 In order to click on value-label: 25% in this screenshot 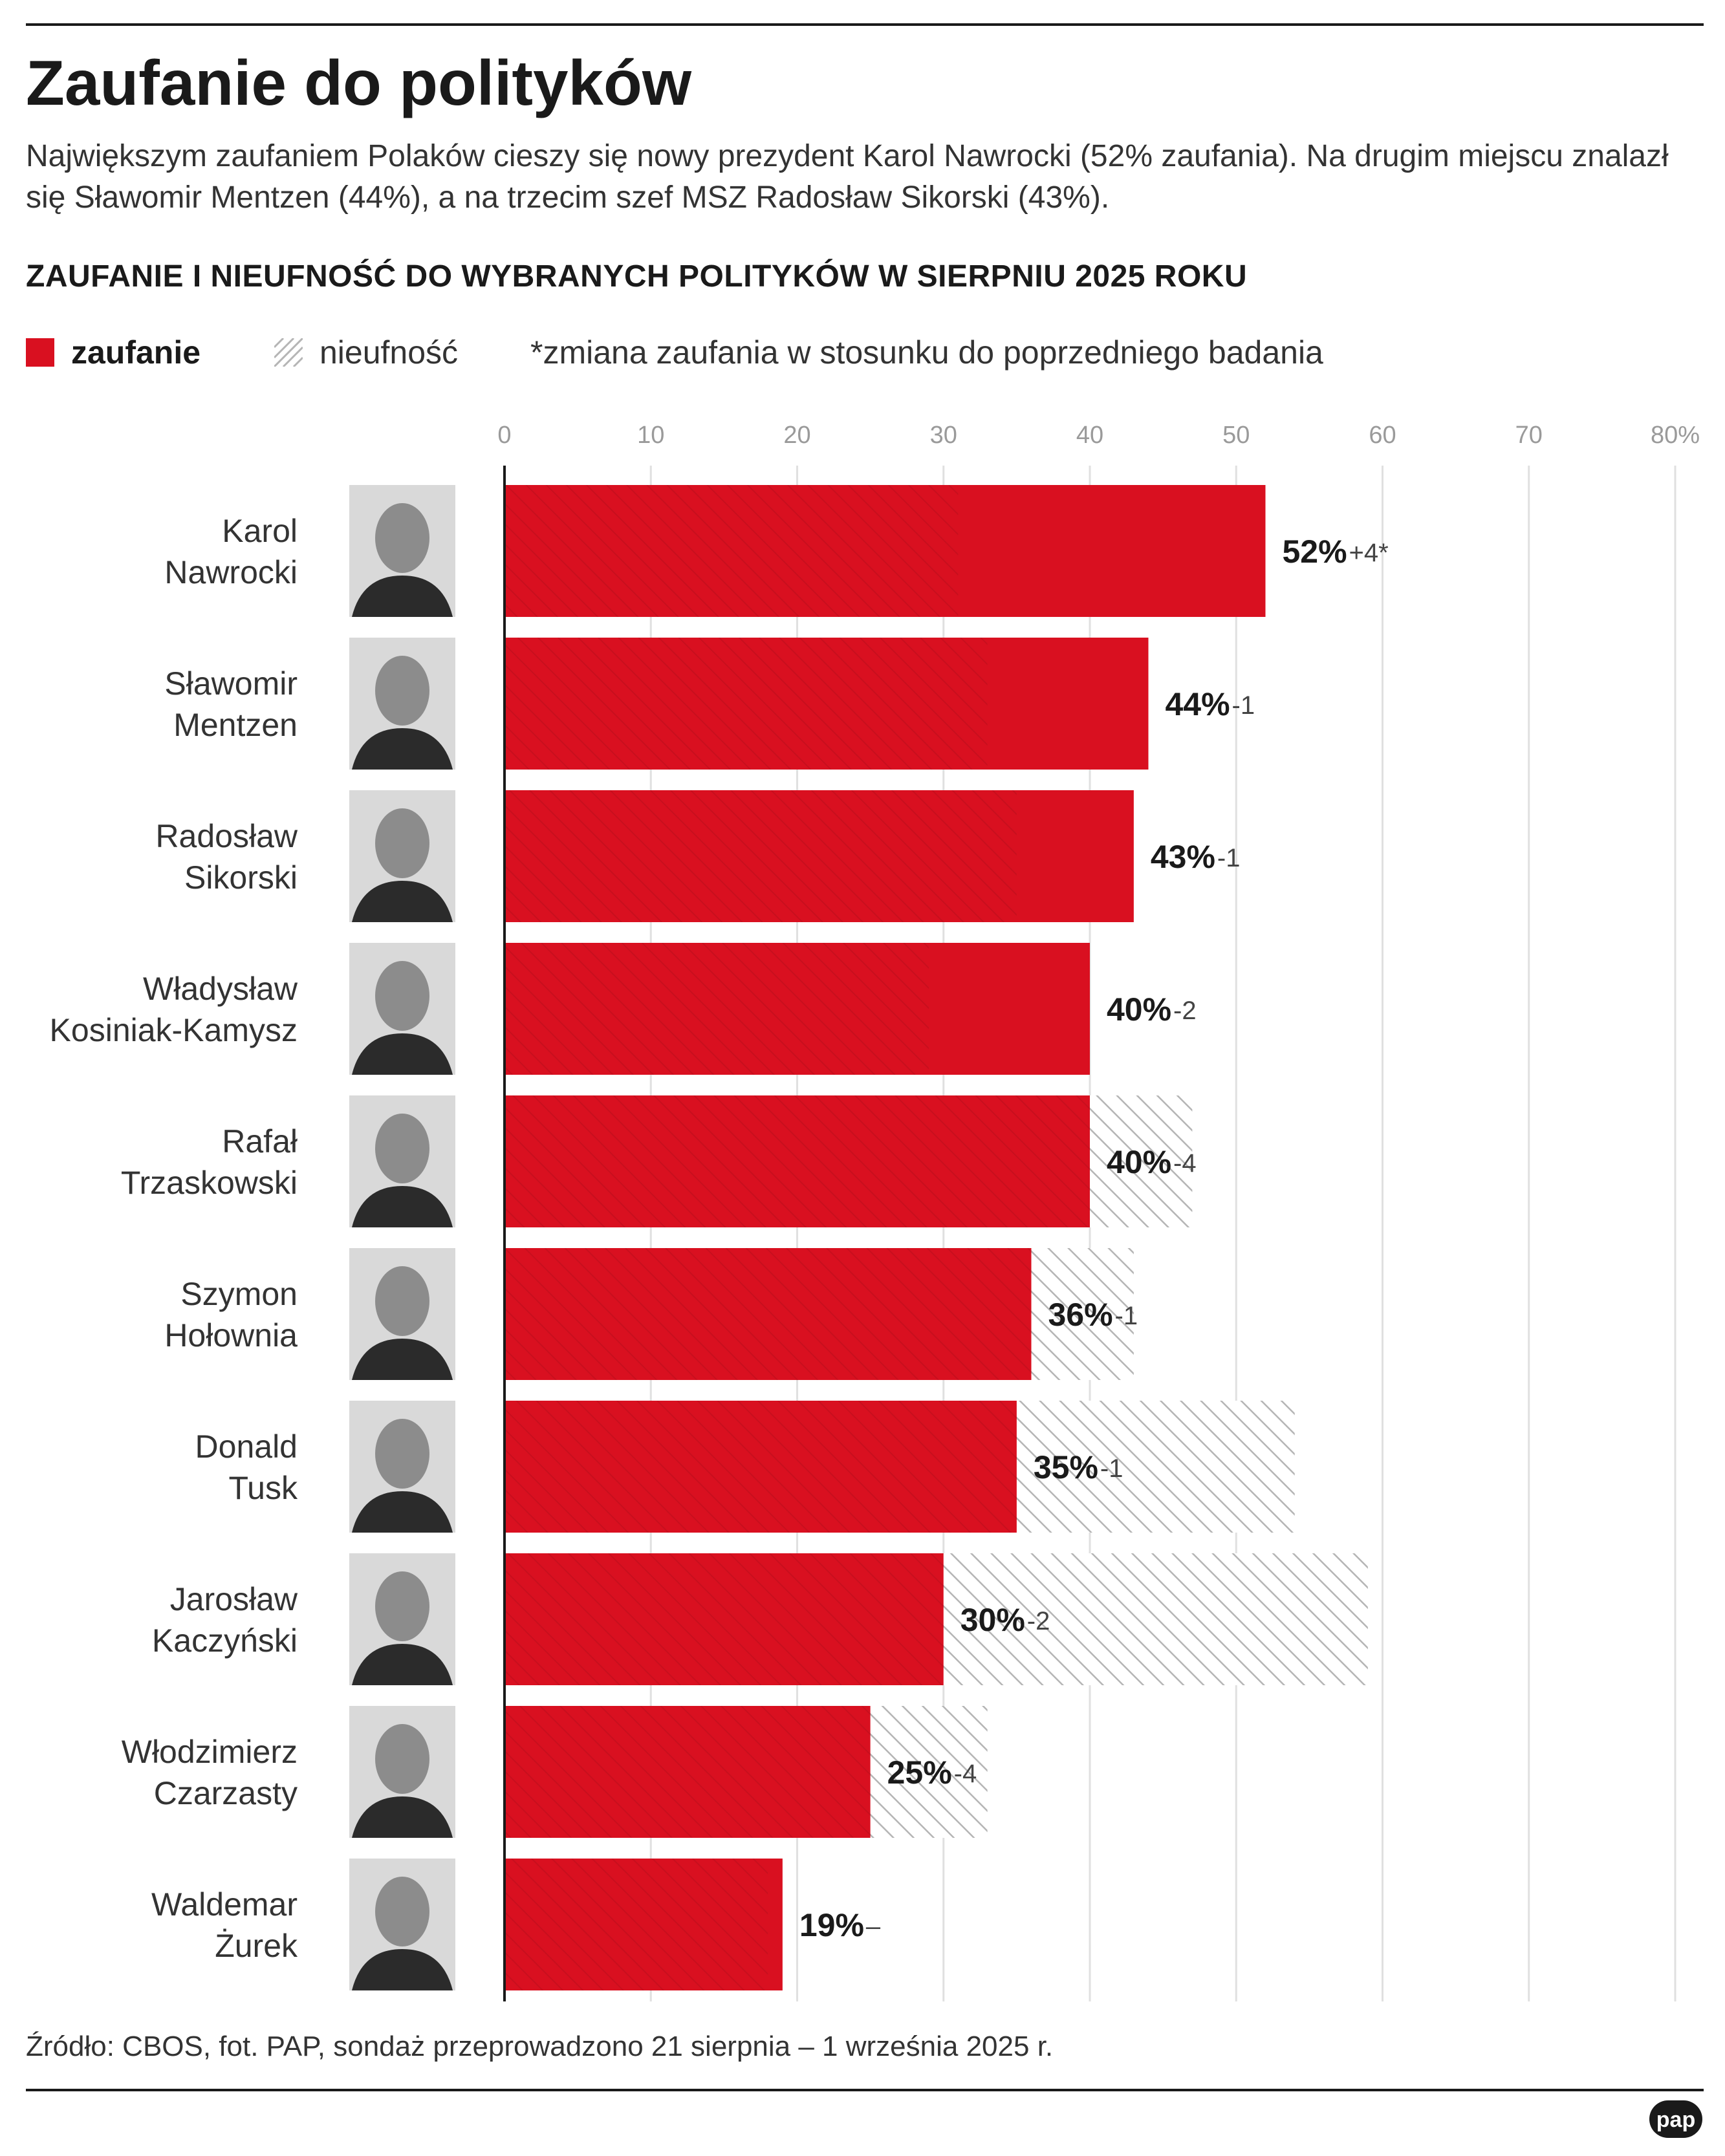, I will do `click(920, 1773)`.